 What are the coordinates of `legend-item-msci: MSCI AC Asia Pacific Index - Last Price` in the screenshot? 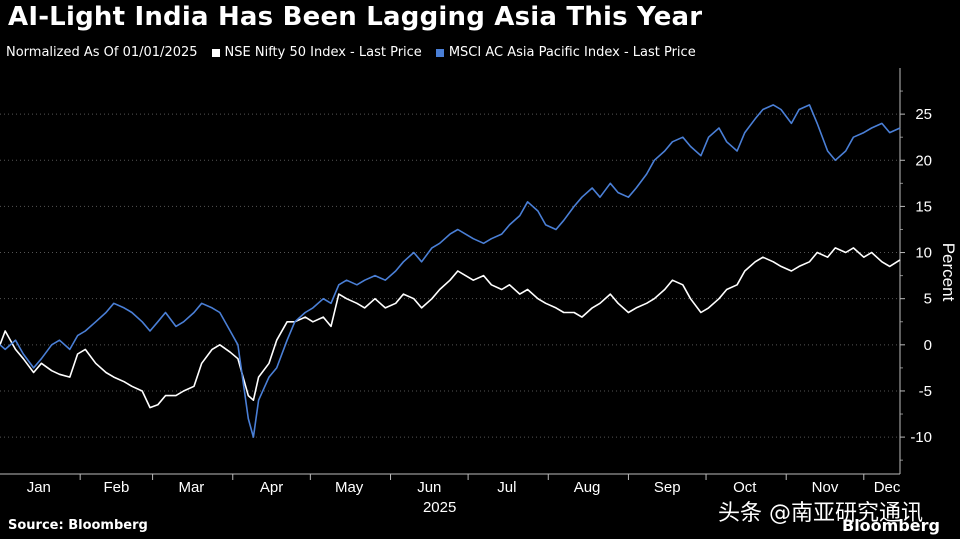 It's located at (565, 52).